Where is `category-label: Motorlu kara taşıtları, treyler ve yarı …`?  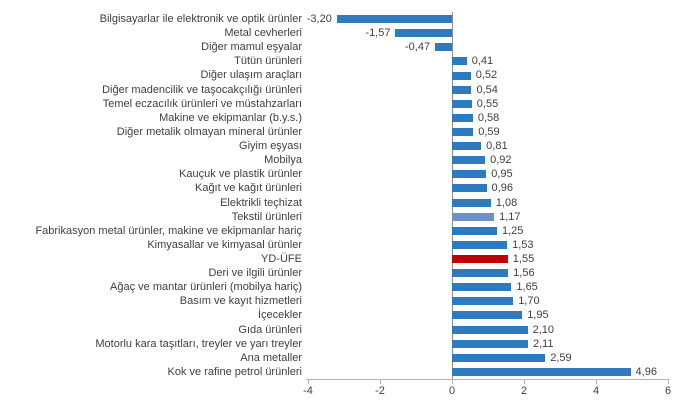 category-label: Motorlu kara taşıtları, treyler ve yarı … is located at coordinates (198, 343).